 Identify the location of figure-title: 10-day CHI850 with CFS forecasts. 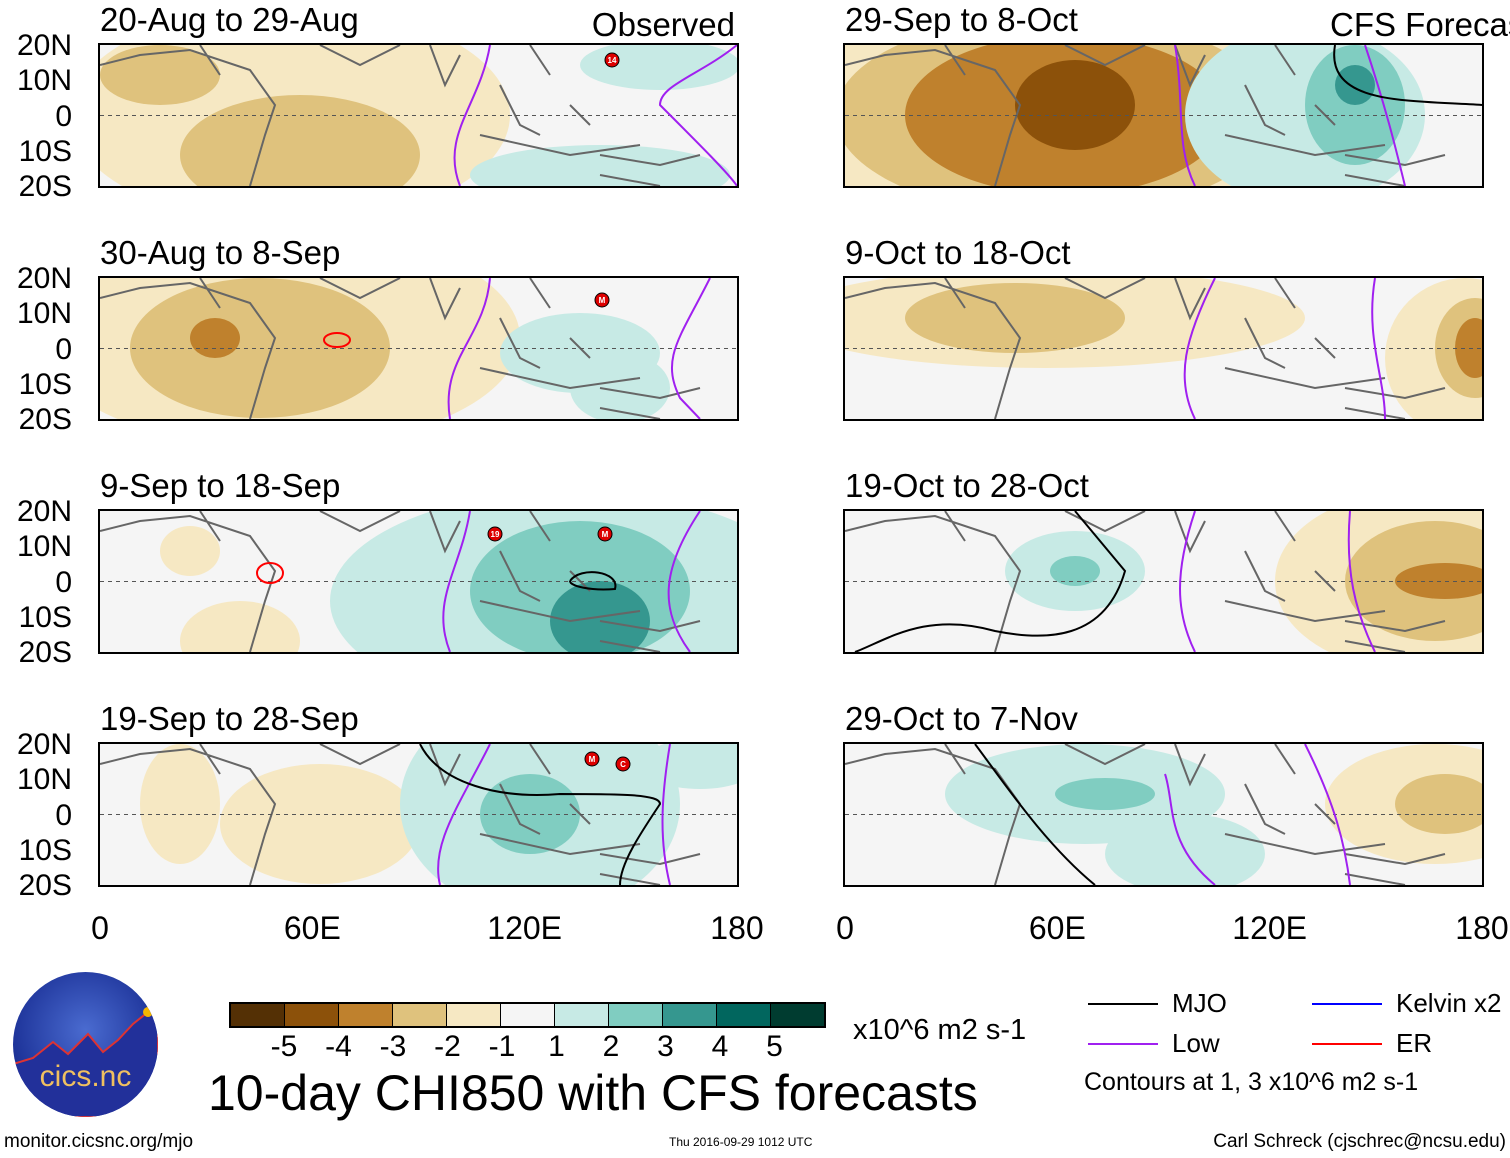
(593, 1093).